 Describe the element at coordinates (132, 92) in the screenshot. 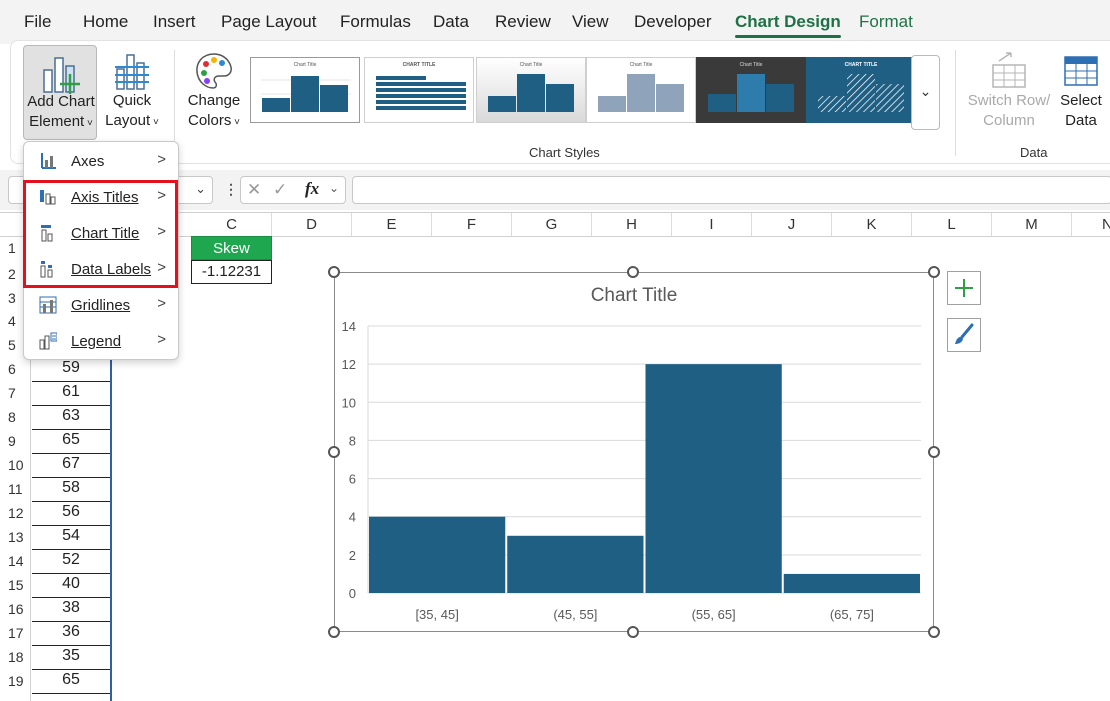

I see `quick-layout-button: Quick Layout ˅` at that location.